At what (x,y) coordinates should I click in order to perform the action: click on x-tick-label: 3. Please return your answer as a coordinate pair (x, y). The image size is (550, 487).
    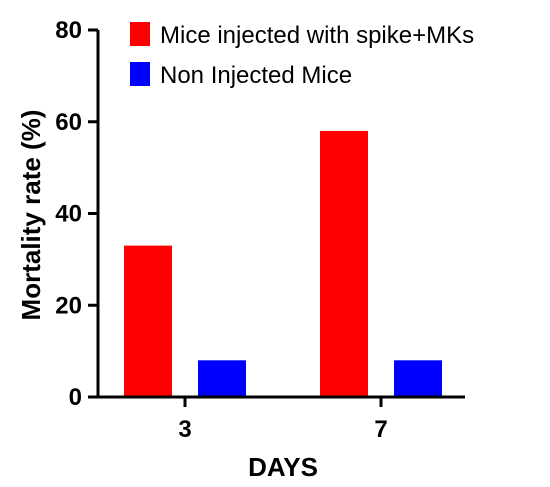
    Looking at the image, I should click on (184, 429).